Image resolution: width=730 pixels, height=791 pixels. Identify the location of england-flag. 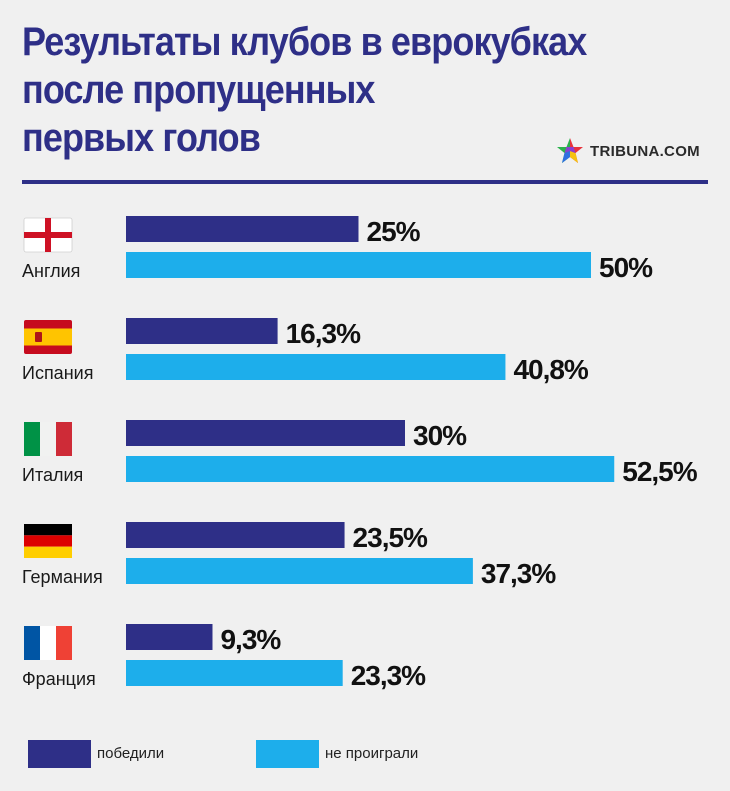
(48, 235).